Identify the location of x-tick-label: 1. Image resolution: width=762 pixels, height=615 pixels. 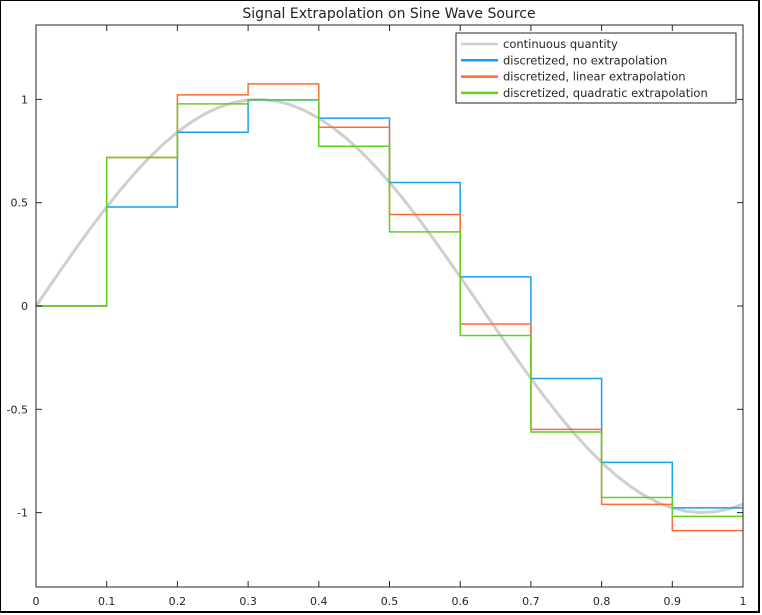
(743, 601).